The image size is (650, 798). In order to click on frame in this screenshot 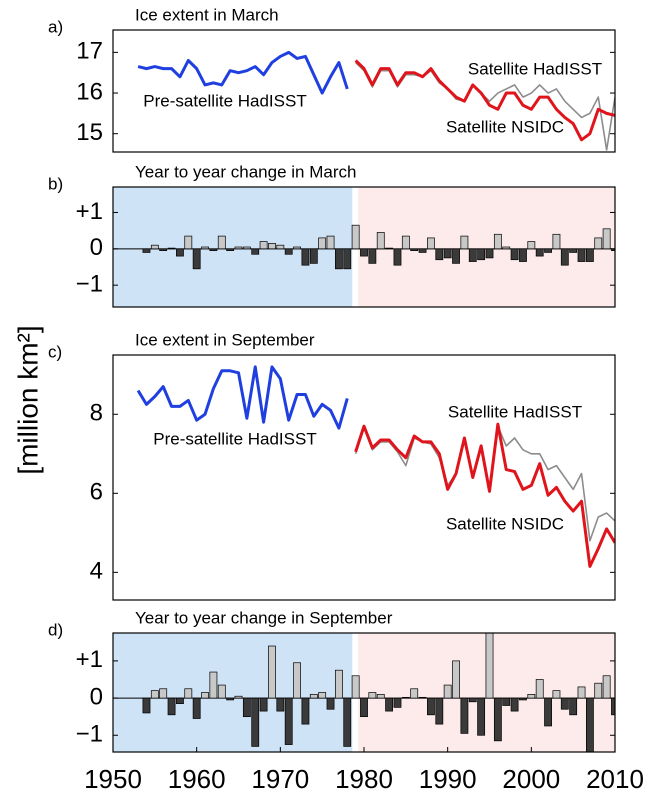, I will do `click(364, 91)`.